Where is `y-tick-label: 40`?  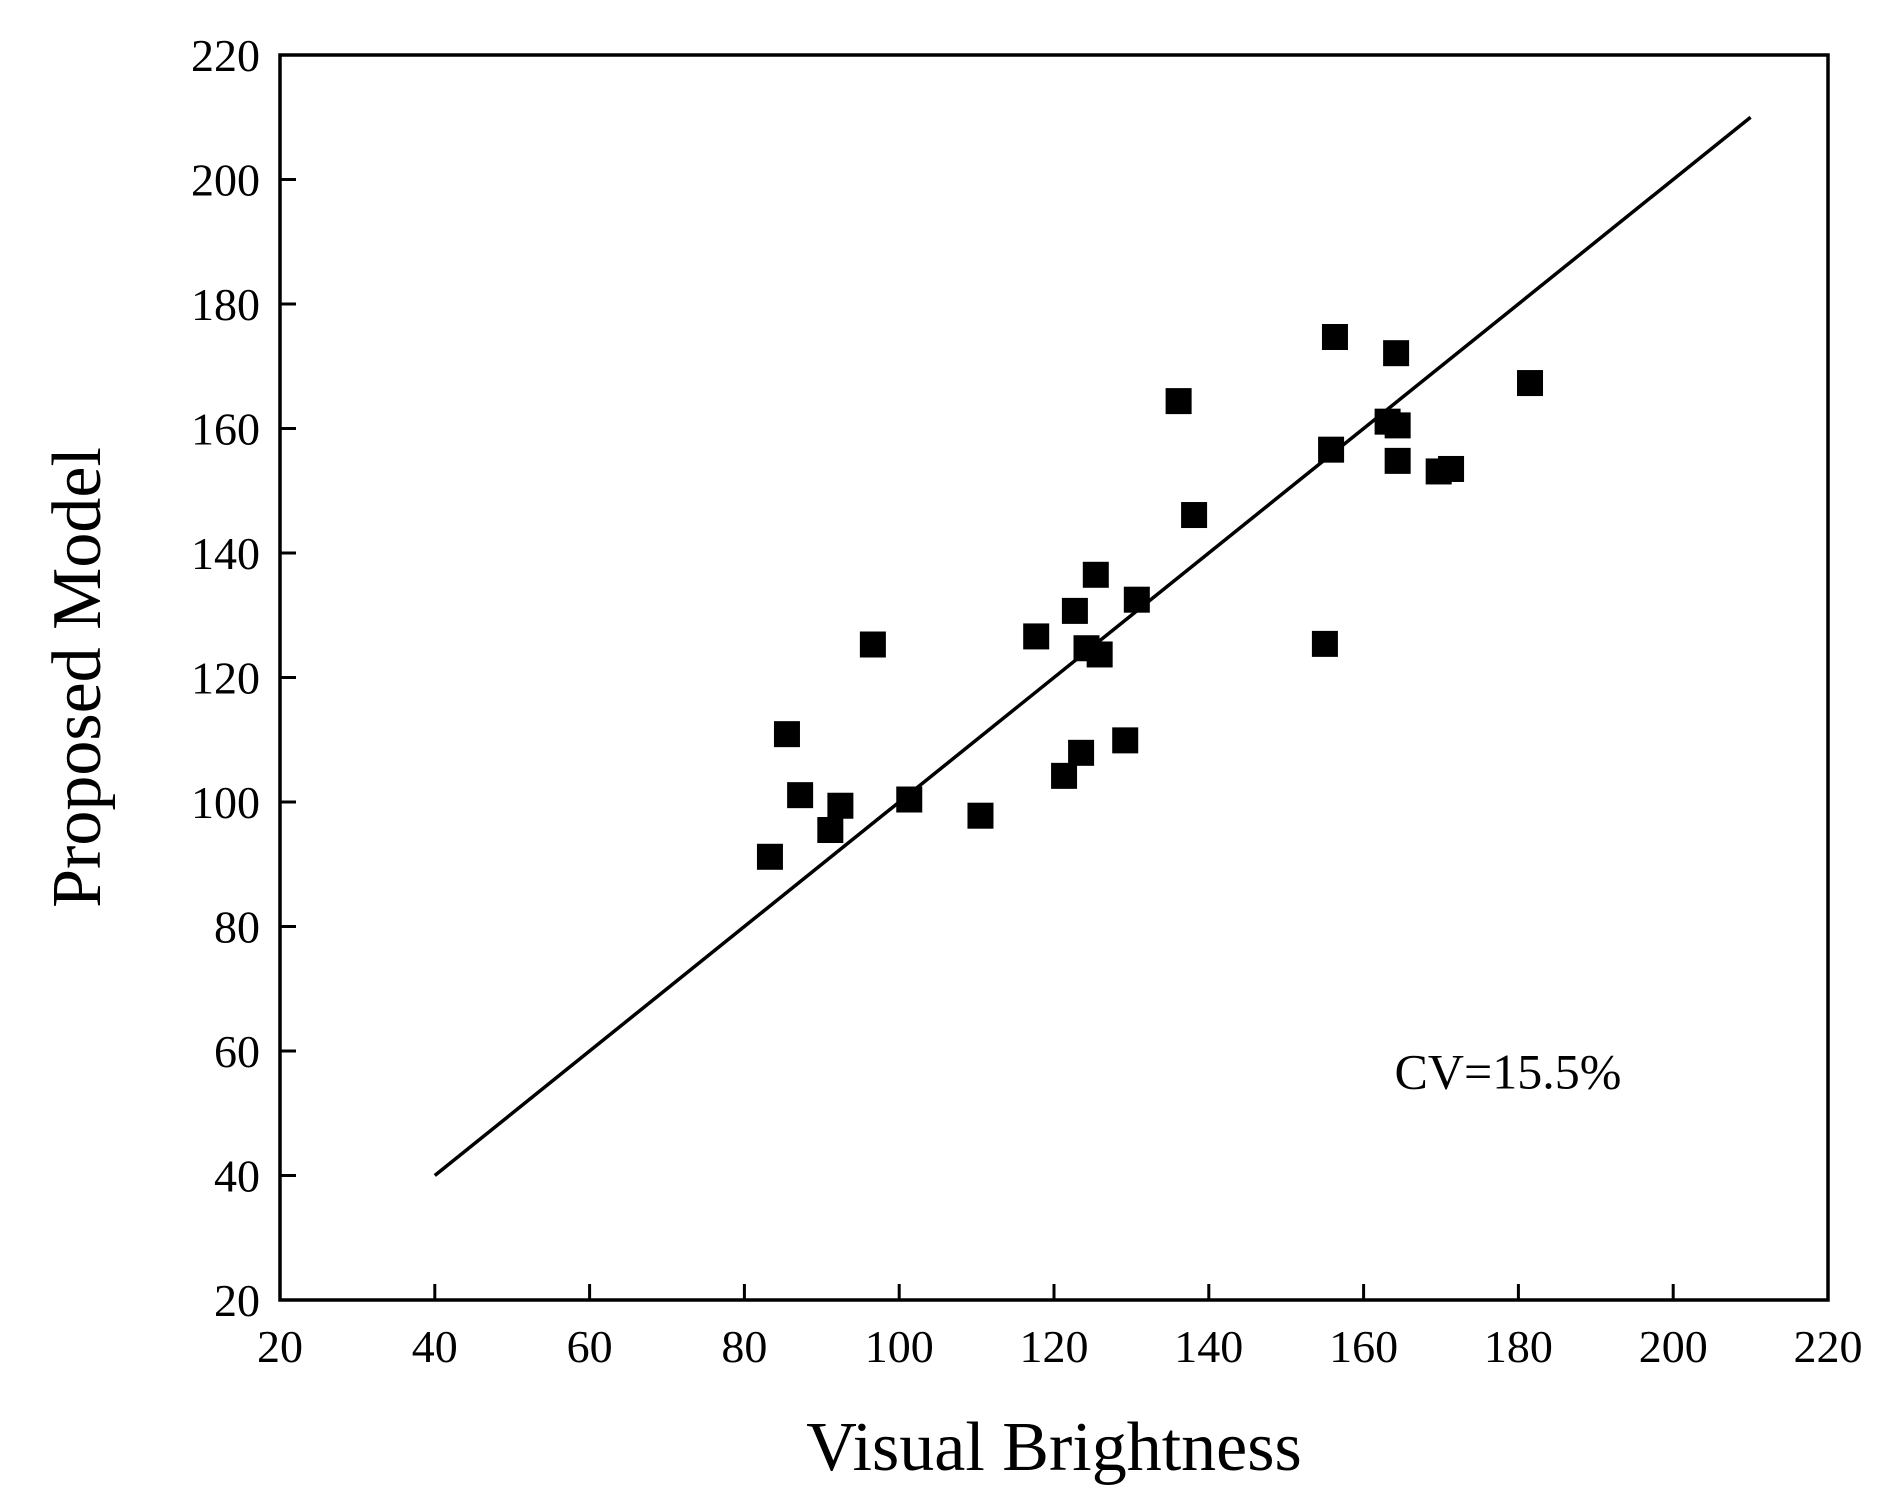
y-tick-label: 40 is located at coordinates (237, 1176).